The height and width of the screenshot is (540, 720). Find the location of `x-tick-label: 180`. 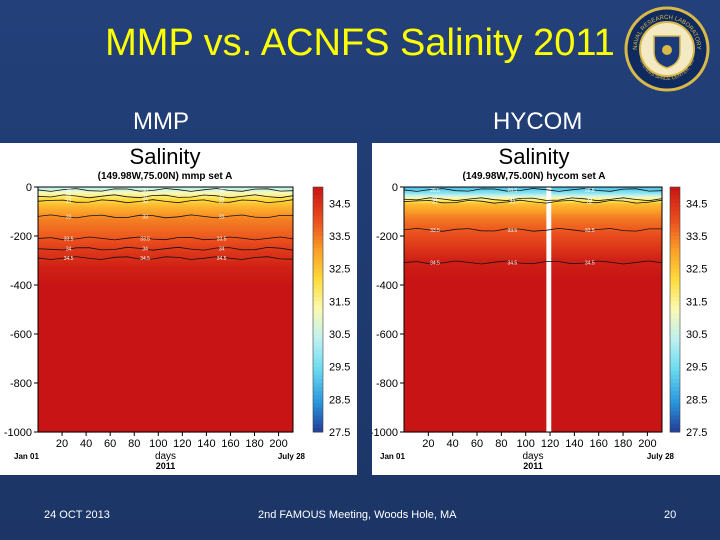

x-tick-label: 180 is located at coordinates (254, 444).